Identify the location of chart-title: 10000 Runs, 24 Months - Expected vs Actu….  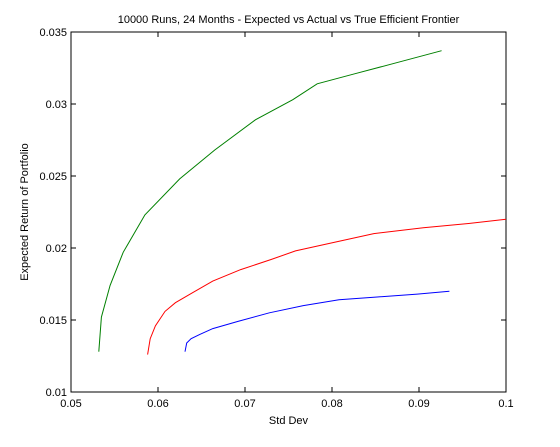
(289, 20).